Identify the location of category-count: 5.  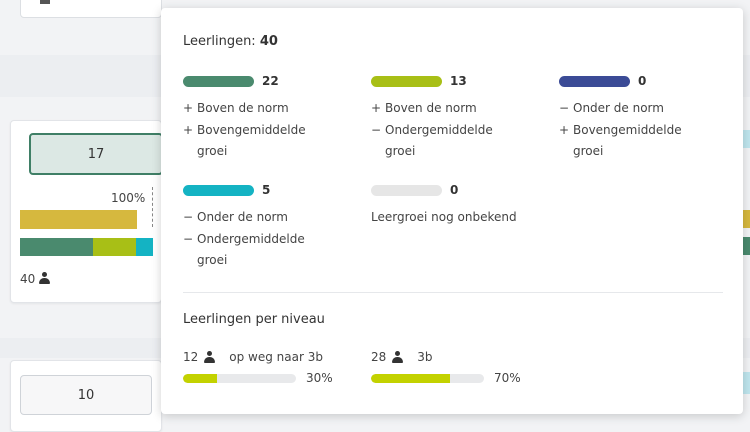
(266, 190).